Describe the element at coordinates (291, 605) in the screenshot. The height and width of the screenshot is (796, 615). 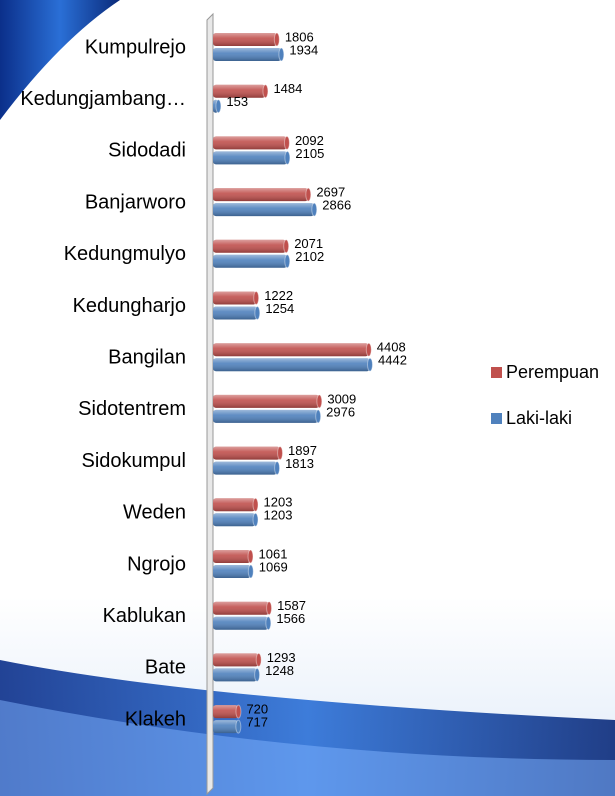
I see `value-label: 1587` at that location.